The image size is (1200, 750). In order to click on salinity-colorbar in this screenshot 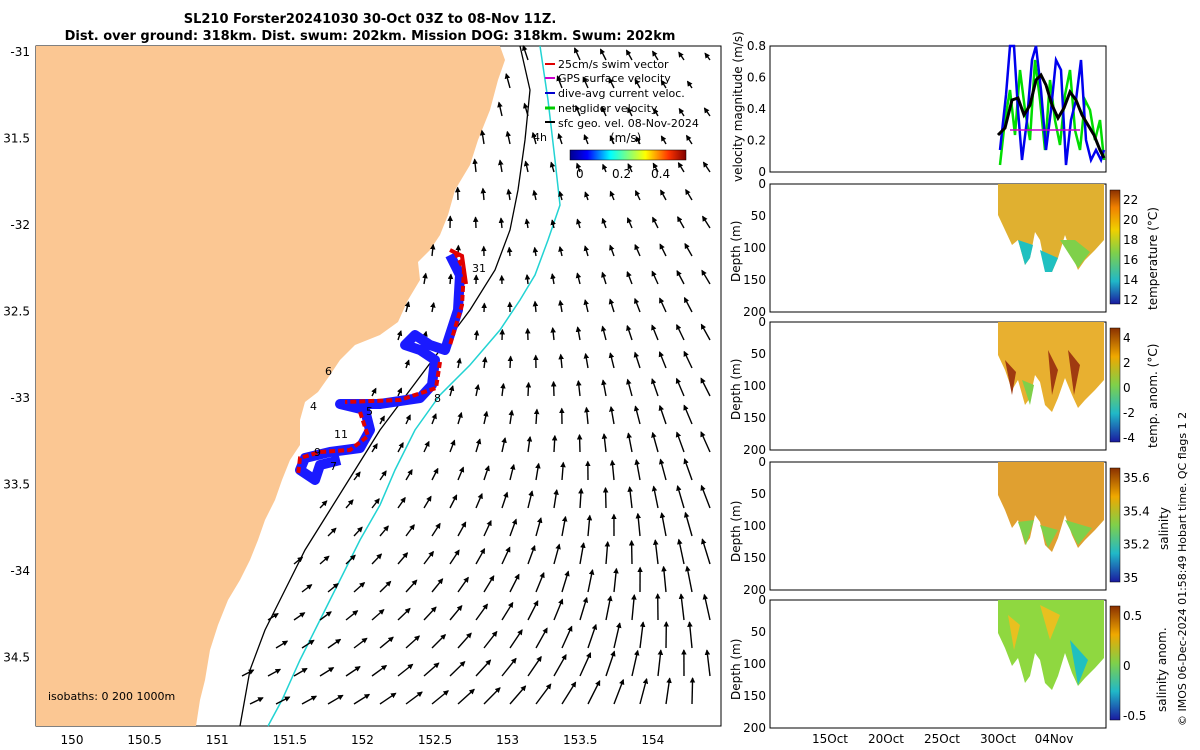, I will do `click(1115, 525)`.